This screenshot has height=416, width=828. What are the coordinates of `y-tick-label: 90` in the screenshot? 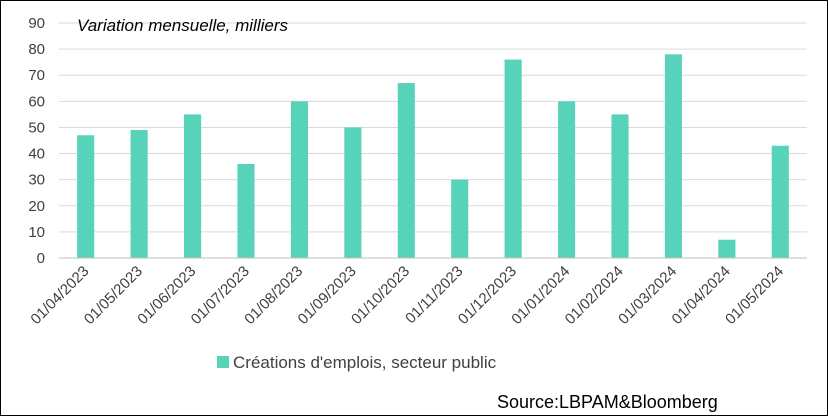 It's located at (36, 23).